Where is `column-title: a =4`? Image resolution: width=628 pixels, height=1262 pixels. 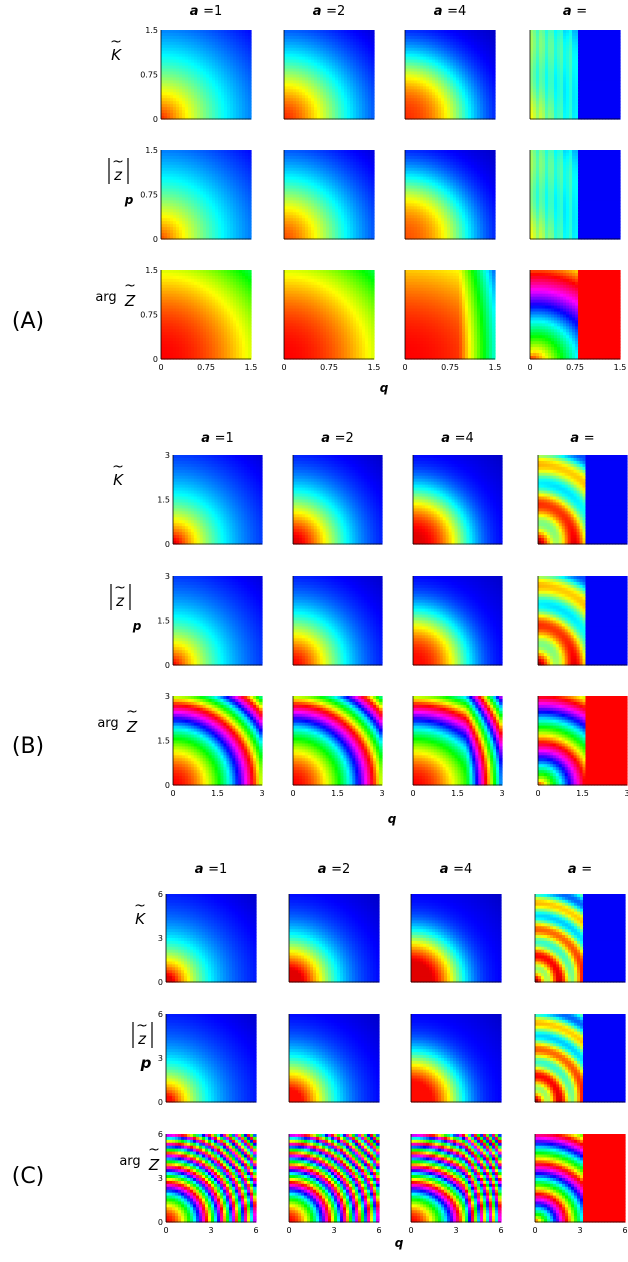 column-title: a =4 is located at coordinates (450, 11).